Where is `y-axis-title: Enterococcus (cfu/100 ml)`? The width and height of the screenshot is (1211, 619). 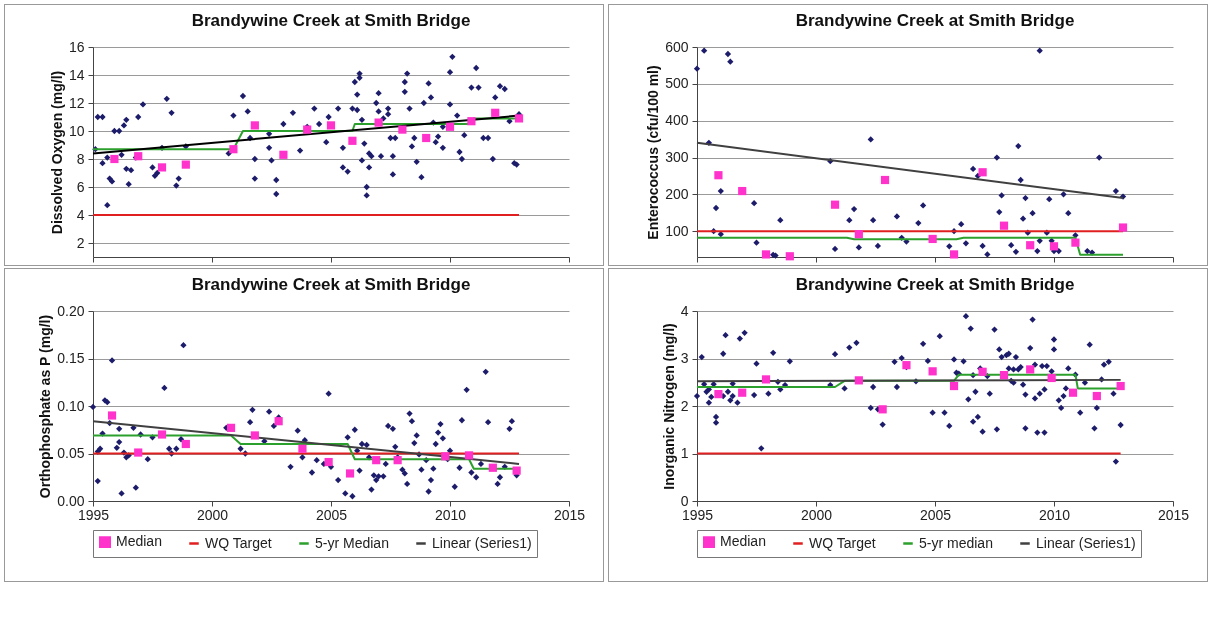 y-axis-title: Enterococcus (cfu/100 ml) is located at coordinates (653, 152).